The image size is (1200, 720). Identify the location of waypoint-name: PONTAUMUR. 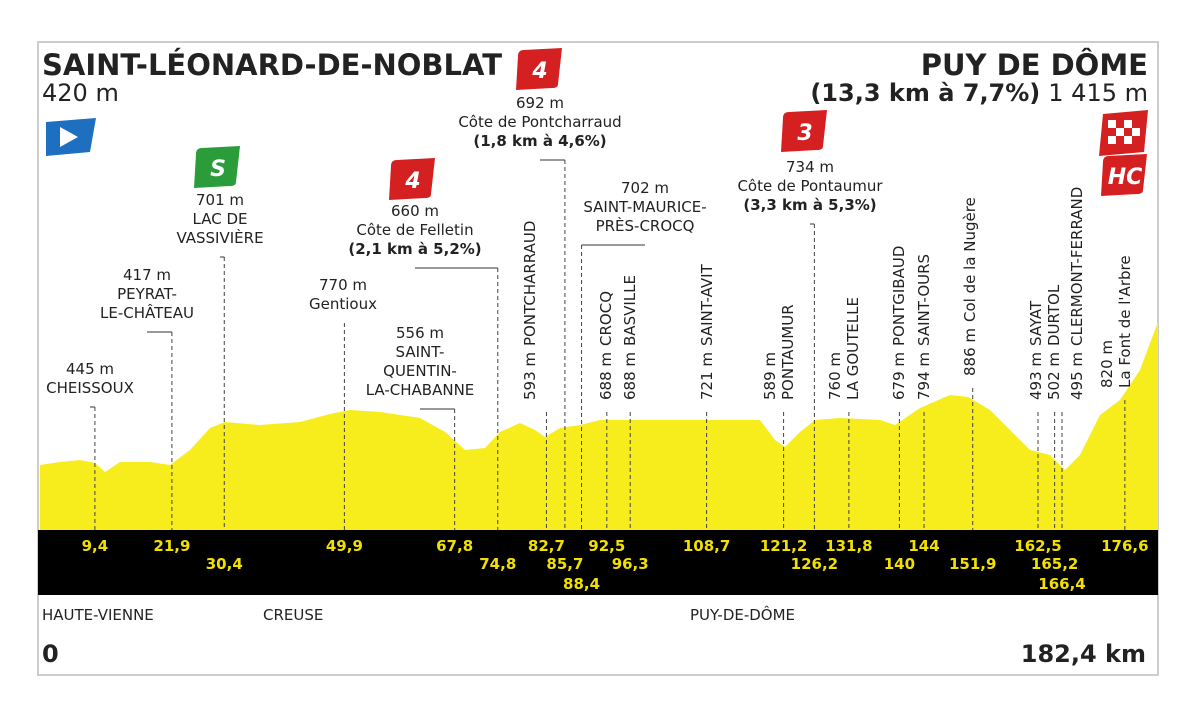
(788, 352).